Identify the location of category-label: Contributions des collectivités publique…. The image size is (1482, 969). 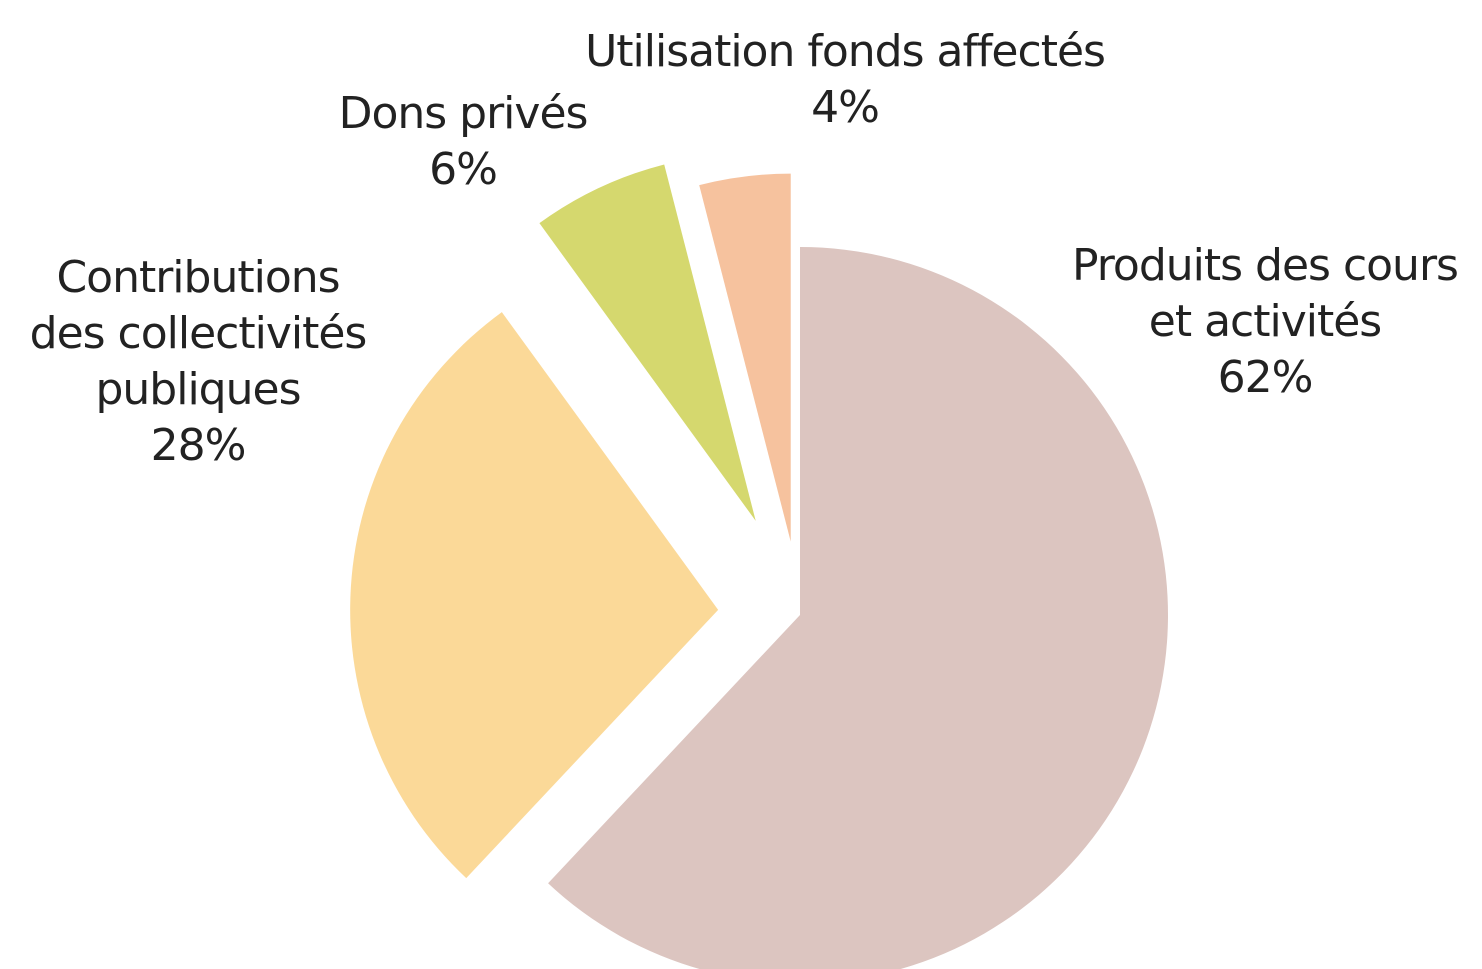
(198, 333).